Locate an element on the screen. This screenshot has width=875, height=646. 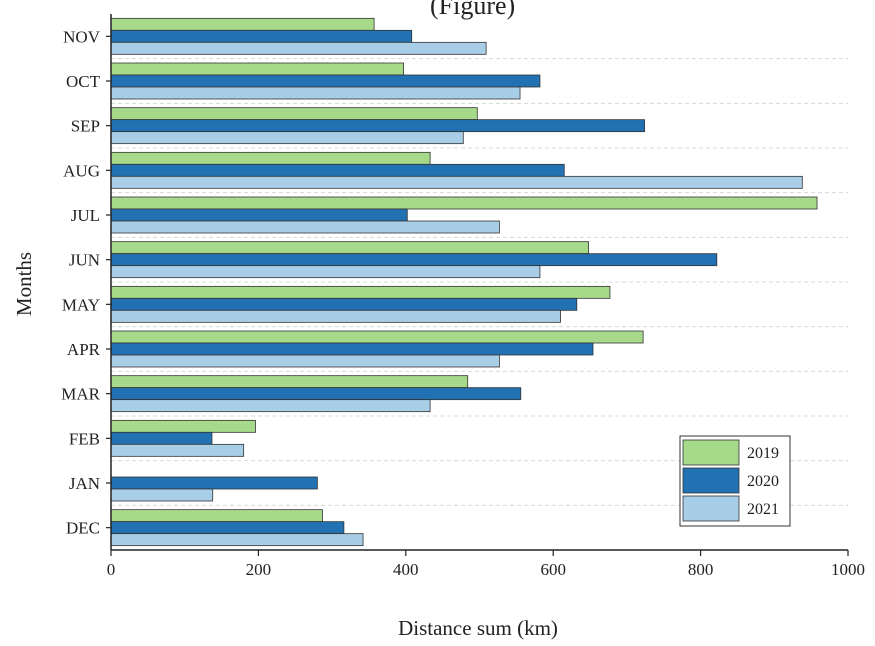
bar-2020-jun is located at coordinates (414, 260).